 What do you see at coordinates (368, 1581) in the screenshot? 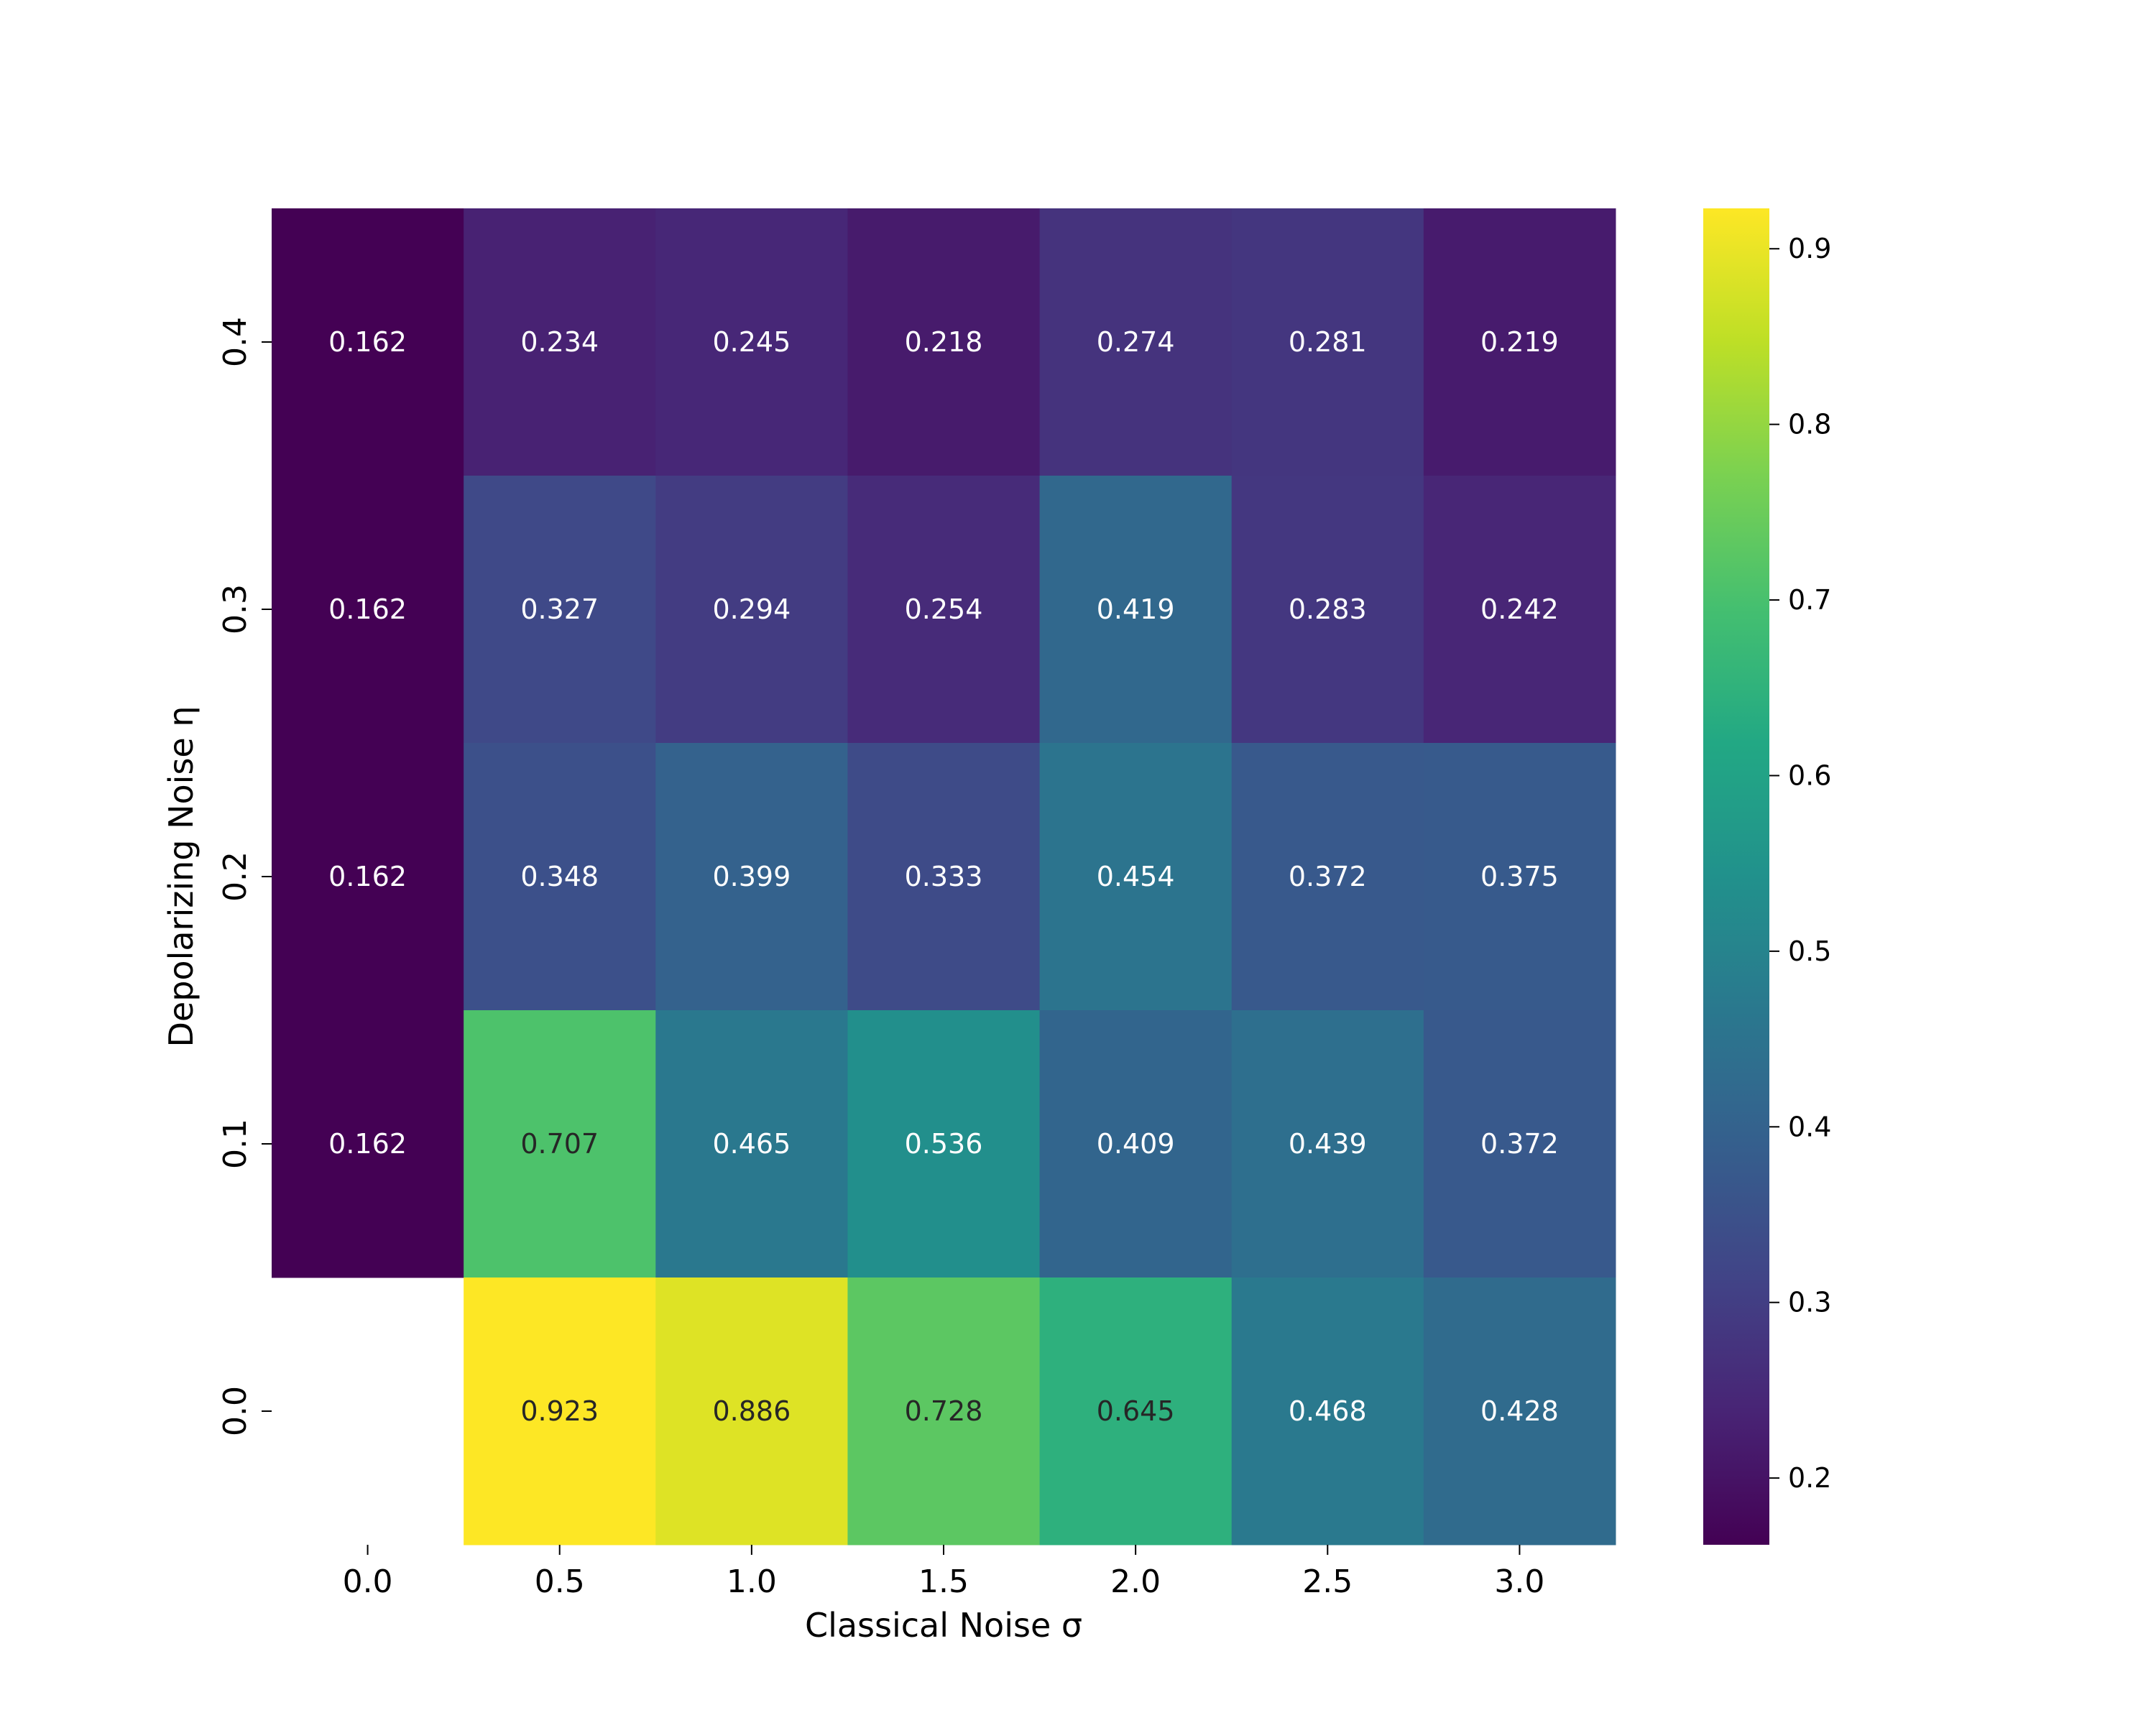
I see `x-tick-label: 0.0` at bounding box center [368, 1581].